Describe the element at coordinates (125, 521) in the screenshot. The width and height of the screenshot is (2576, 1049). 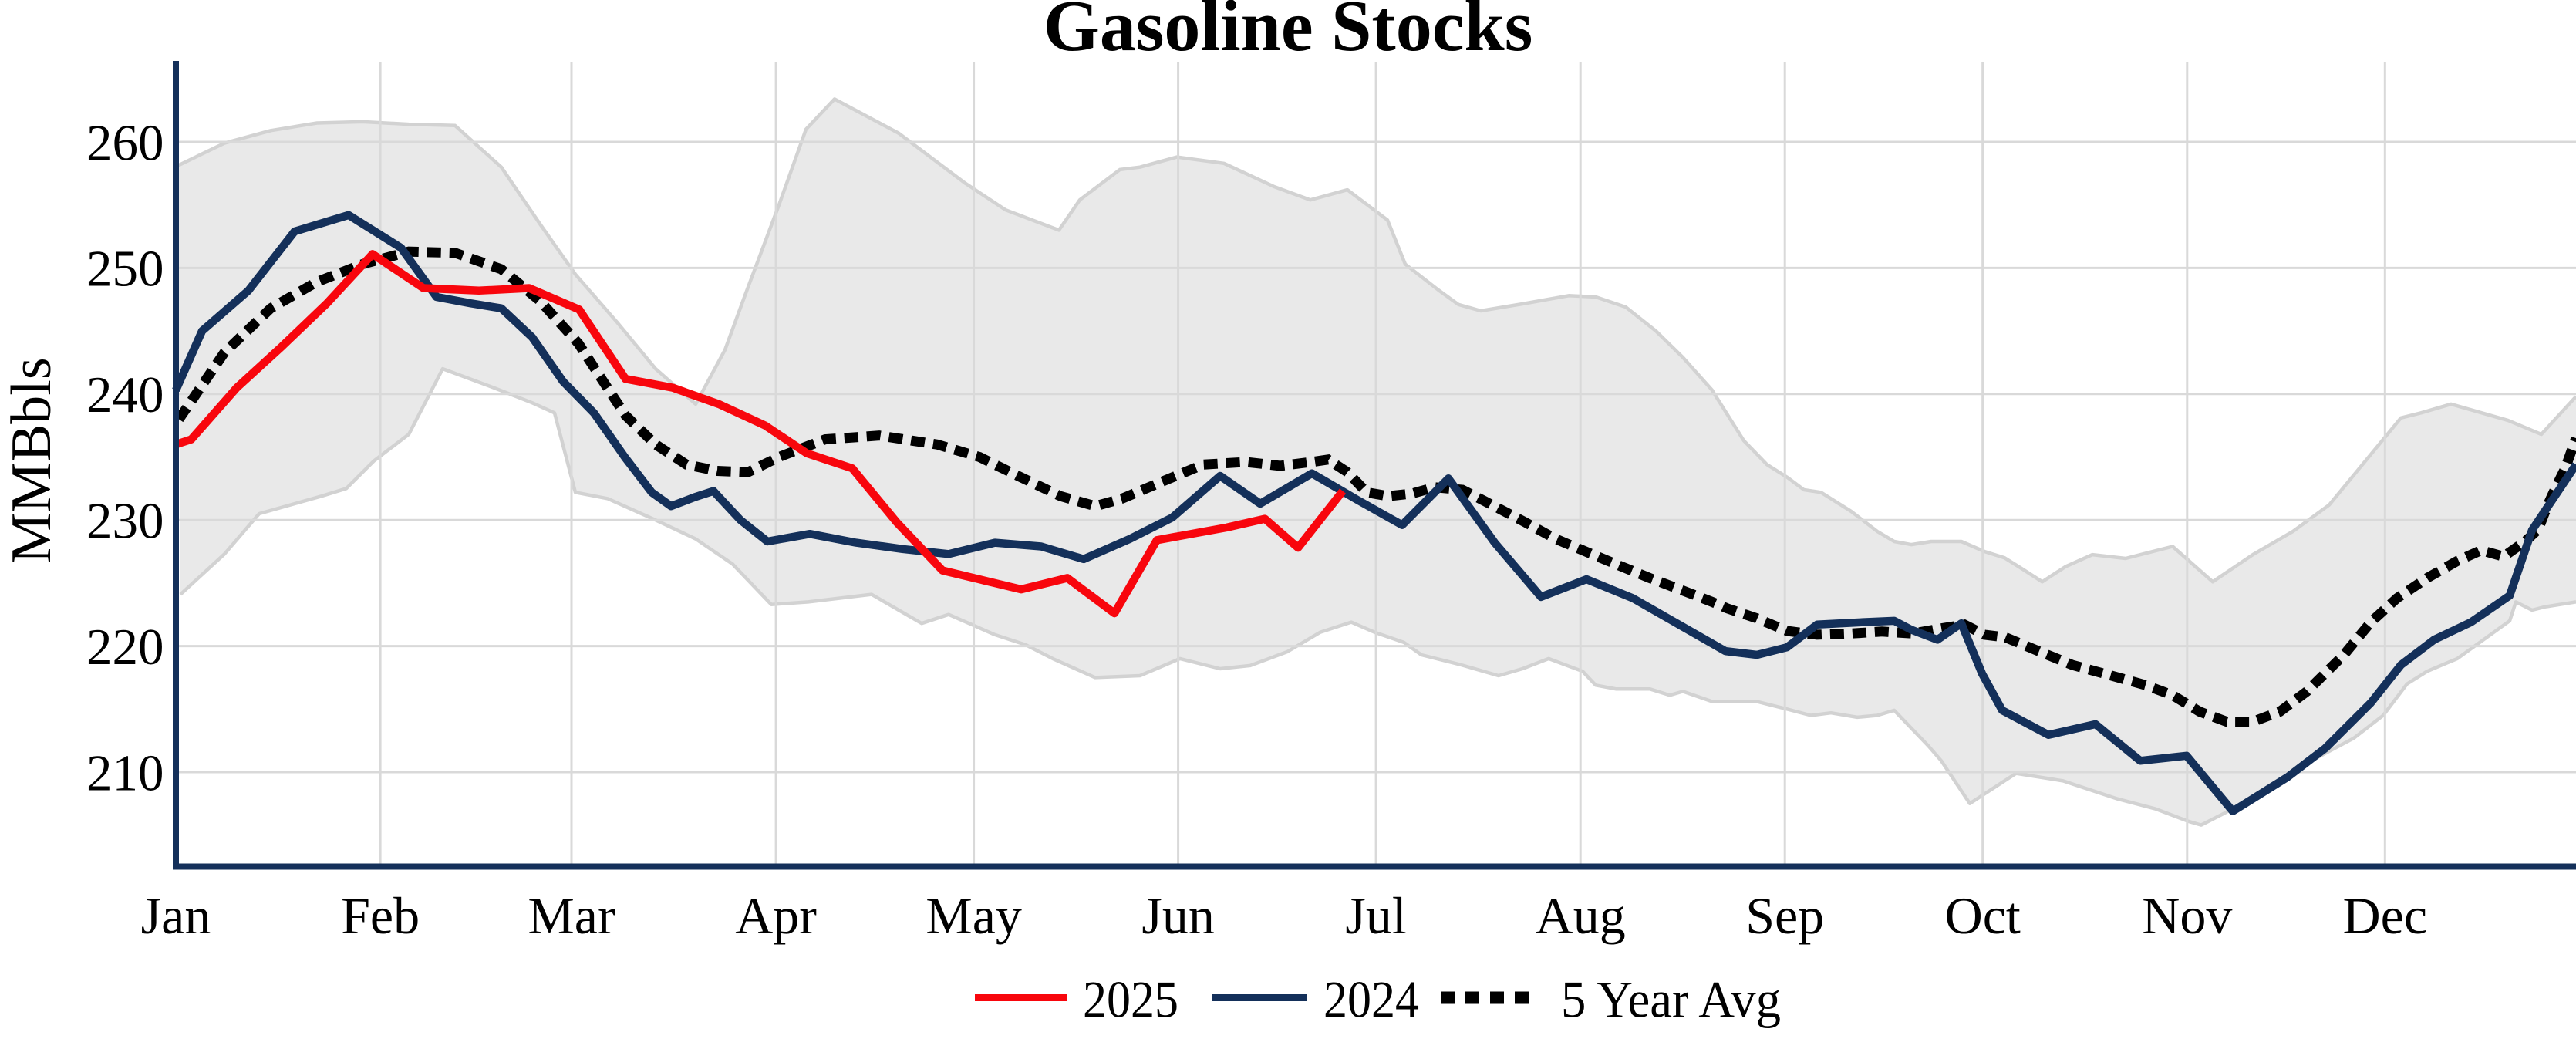
I see `svg-text: 230` at that location.